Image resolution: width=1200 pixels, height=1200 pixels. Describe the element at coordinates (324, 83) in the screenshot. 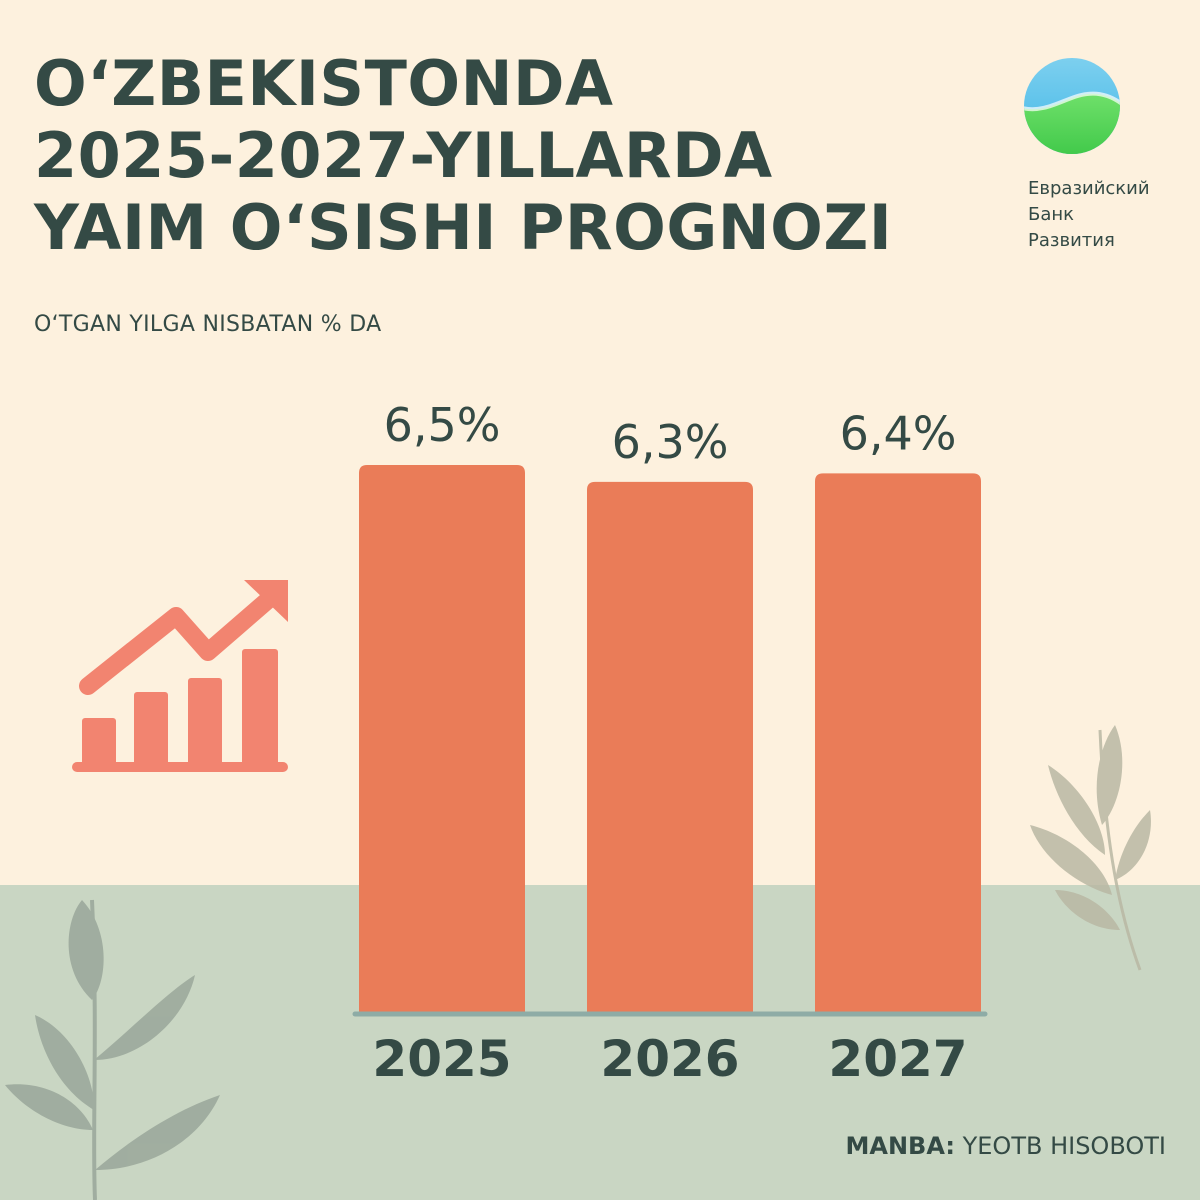

I see `title-line: O‘ZBEKISTONDA` at that location.